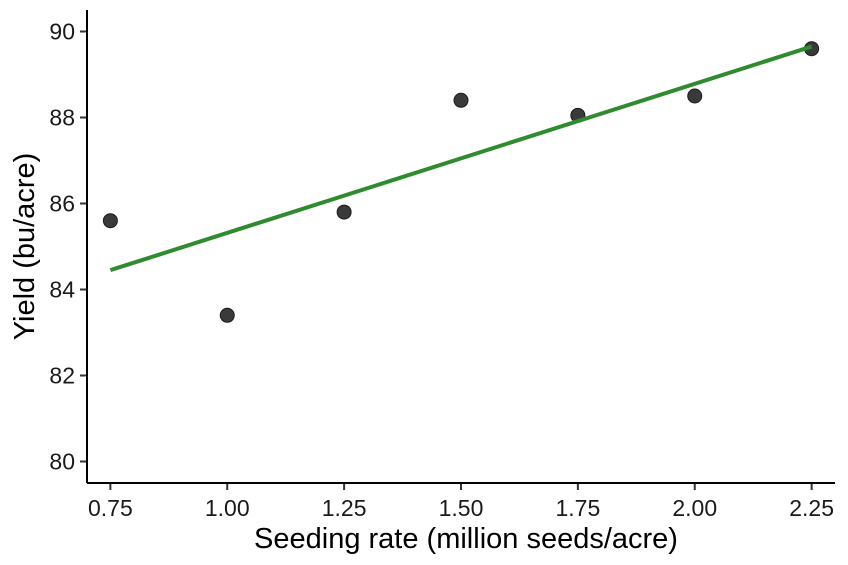  Describe the element at coordinates (227, 508) in the screenshot. I see `x-tick-label: 1.00` at that location.